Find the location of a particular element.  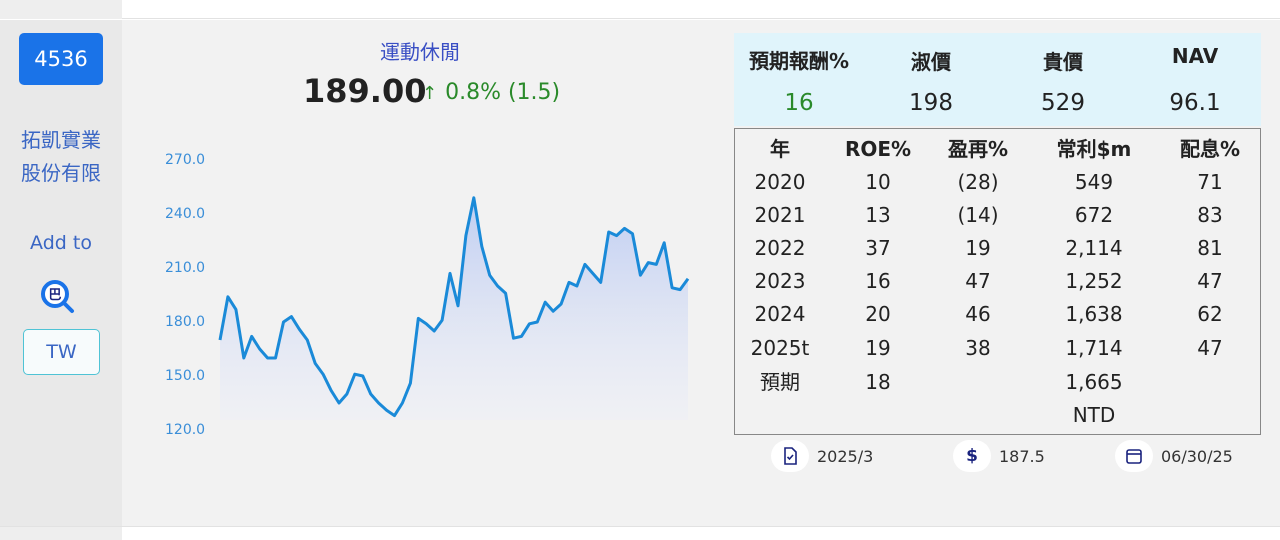

y-tick-label: 270.0 is located at coordinates (185, 160).